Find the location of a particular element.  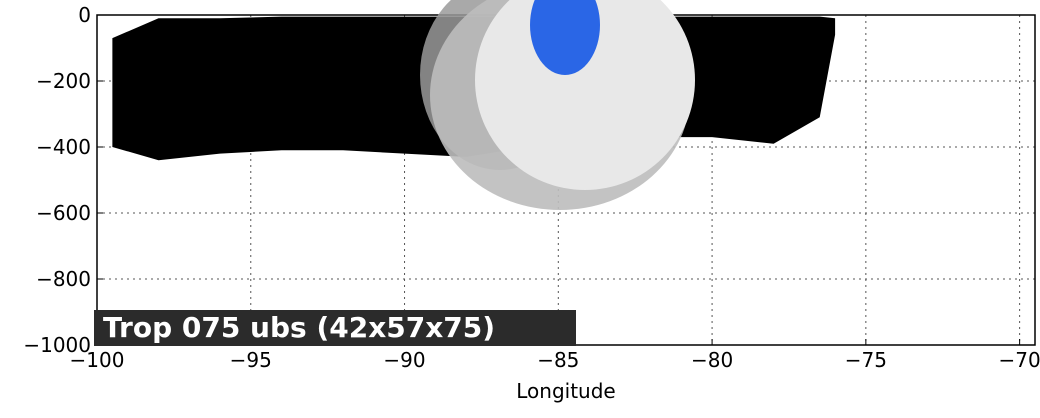

app-icon is located at coordinates (557, 105).